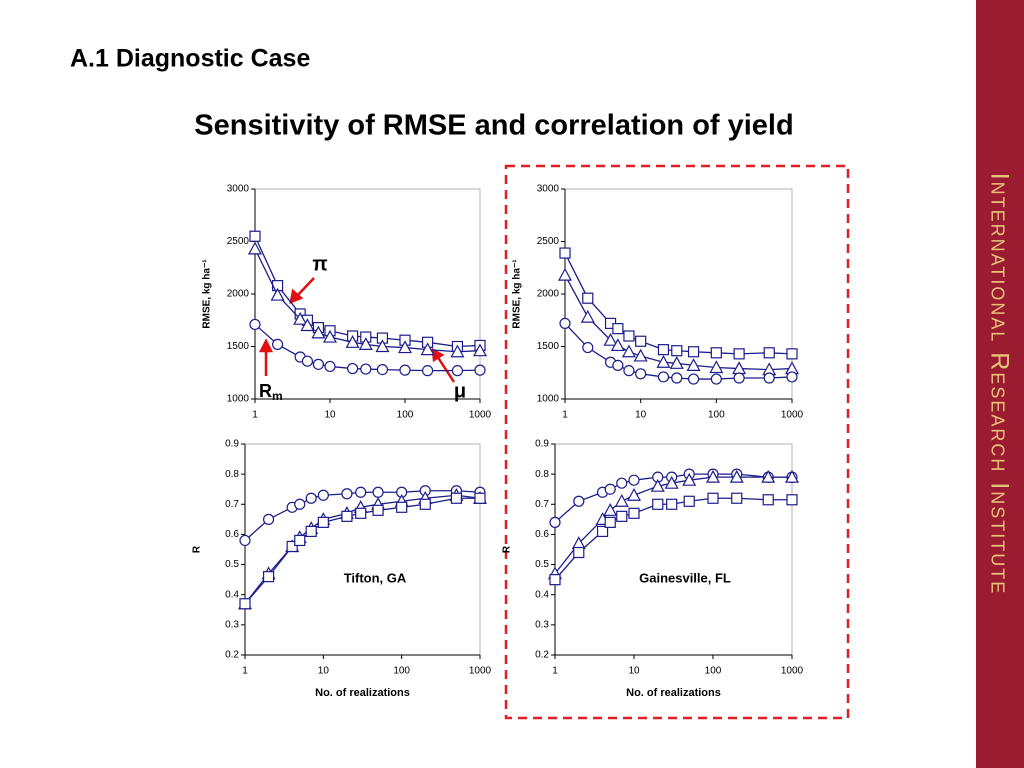 This screenshot has height=768, width=1024. What do you see at coordinates (548, 294) in the screenshot?
I see `y-tick-label: 2000` at bounding box center [548, 294].